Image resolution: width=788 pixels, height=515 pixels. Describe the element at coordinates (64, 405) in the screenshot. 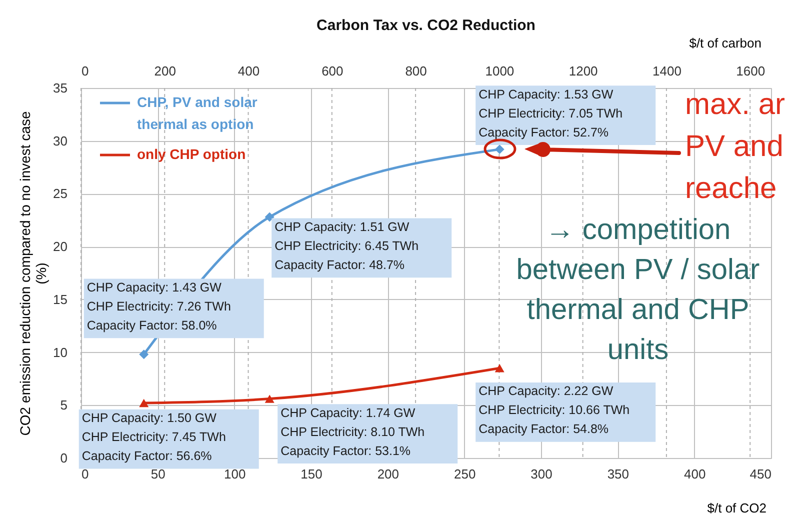

I see `y-tick-label: 5` at that location.